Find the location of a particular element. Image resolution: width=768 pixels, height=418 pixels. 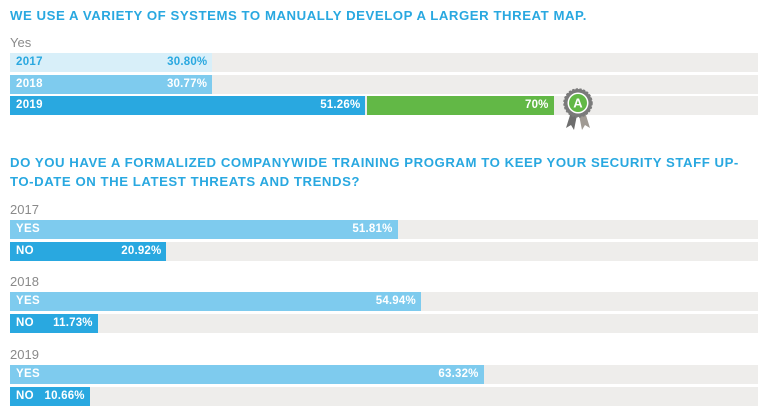

track-2019-no: NO 10.66% is located at coordinates (384, 396).